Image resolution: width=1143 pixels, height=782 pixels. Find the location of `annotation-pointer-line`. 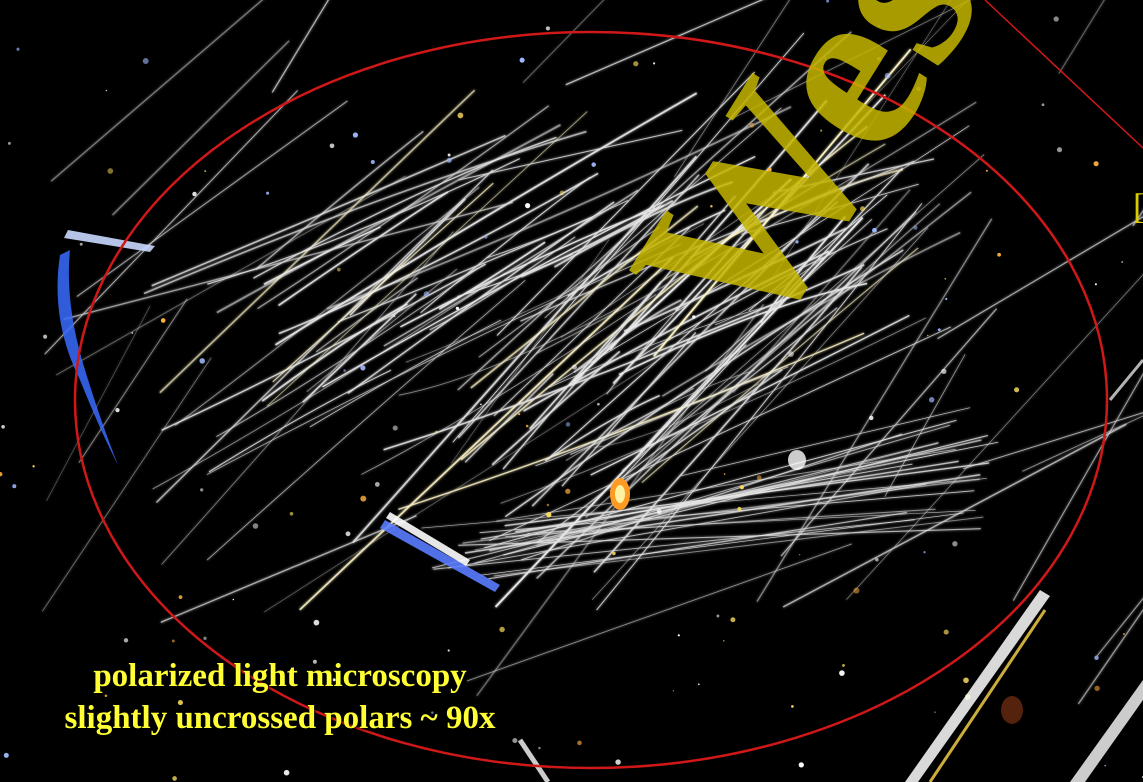

annotation-pointer-line is located at coordinates (1063, 74).